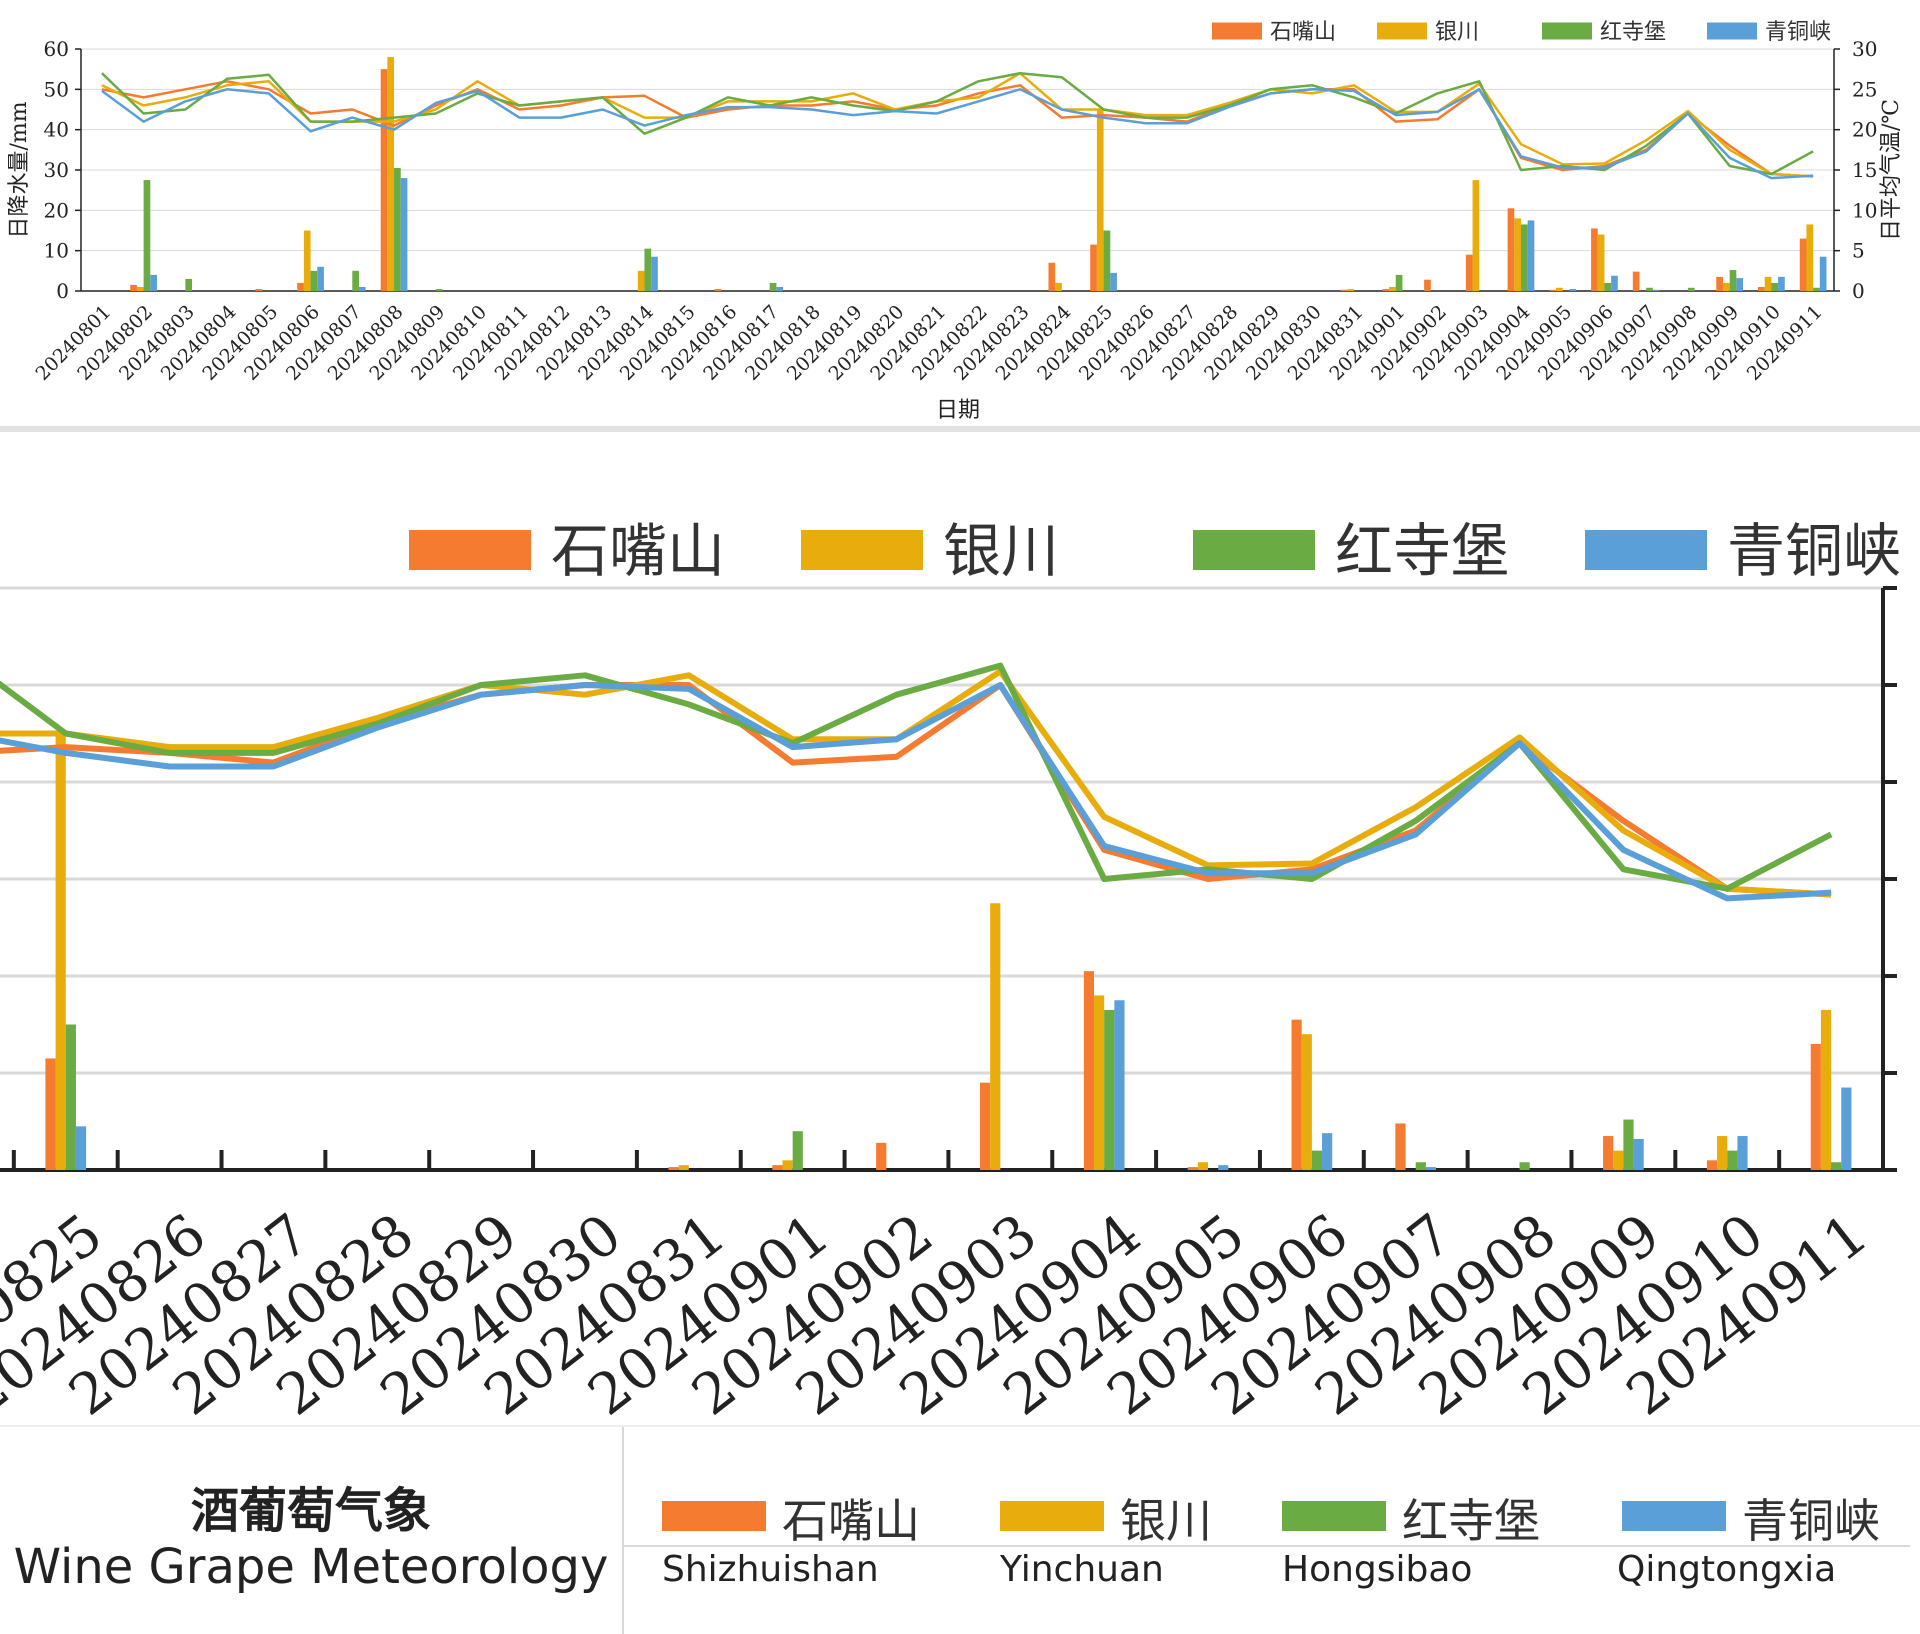 The width and height of the screenshot is (1920, 1634). Describe the element at coordinates (1768, 283) in the screenshot. I see `precip-bar-银川-20240910` at that location.